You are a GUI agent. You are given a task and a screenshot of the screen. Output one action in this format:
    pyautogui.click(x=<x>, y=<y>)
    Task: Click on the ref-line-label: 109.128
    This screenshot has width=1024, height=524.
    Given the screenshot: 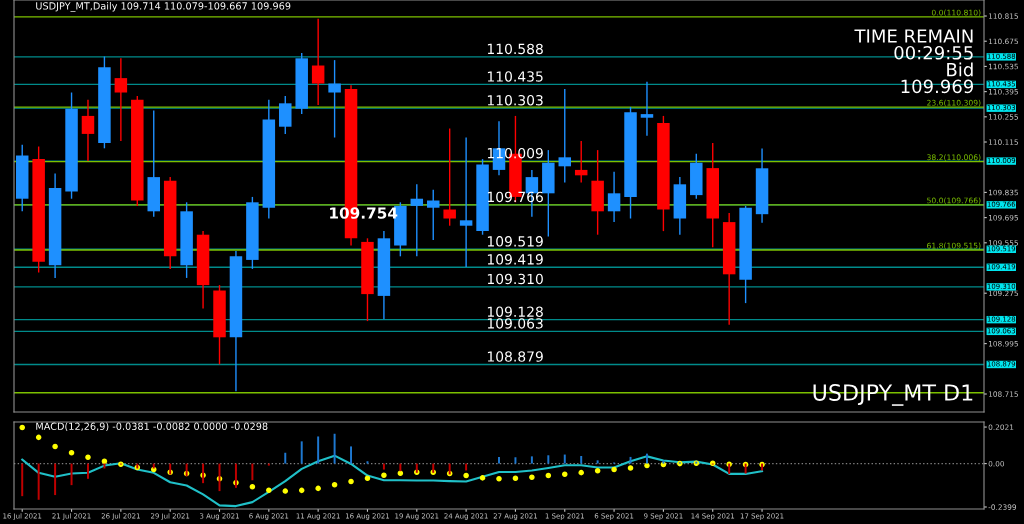 What is the action you would take?
    pyautogui.click(x=515, y=311)
    